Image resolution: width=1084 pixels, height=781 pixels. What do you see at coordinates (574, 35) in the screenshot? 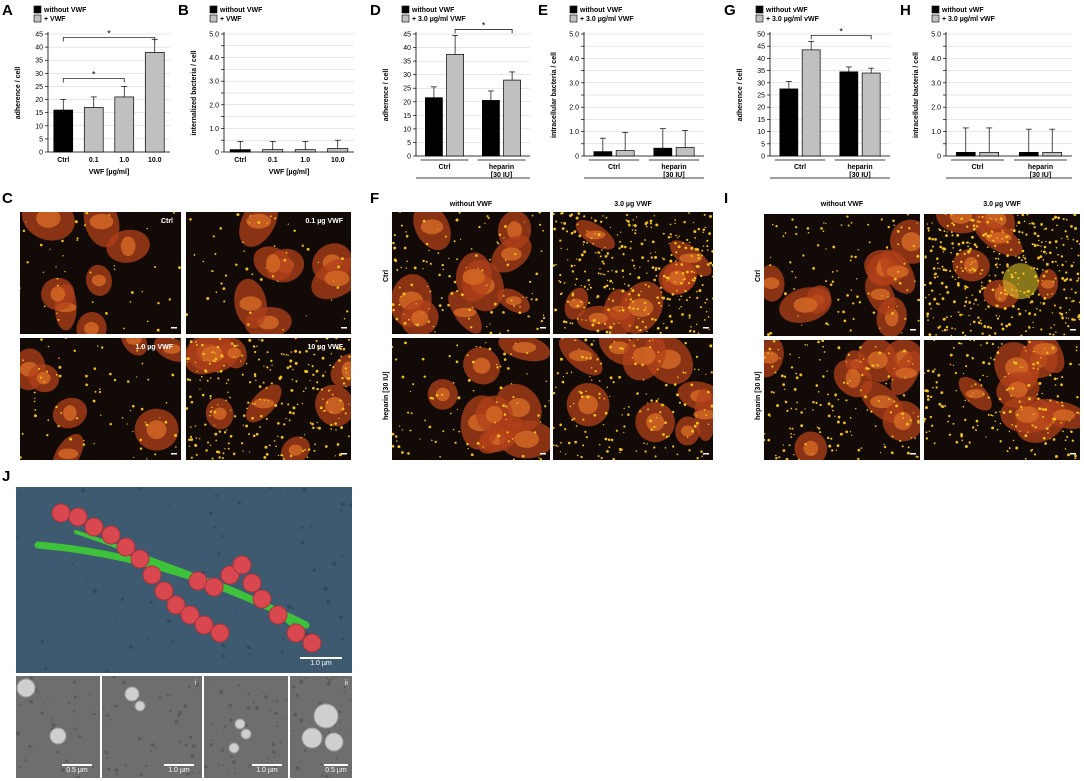
I see `y-tick-label: 5.0` at bounding box center [574, 35].